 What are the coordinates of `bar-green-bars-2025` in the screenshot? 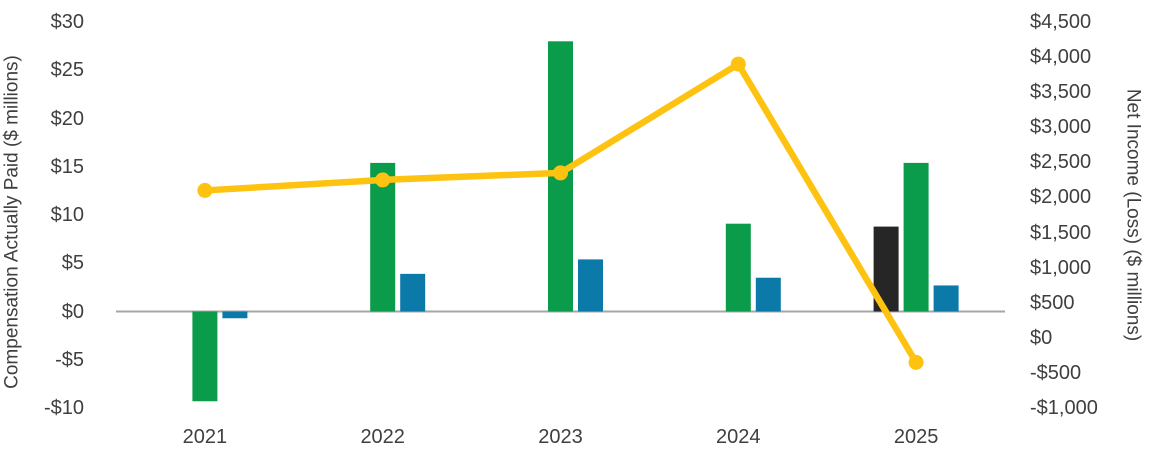 It's located at (916, 237).